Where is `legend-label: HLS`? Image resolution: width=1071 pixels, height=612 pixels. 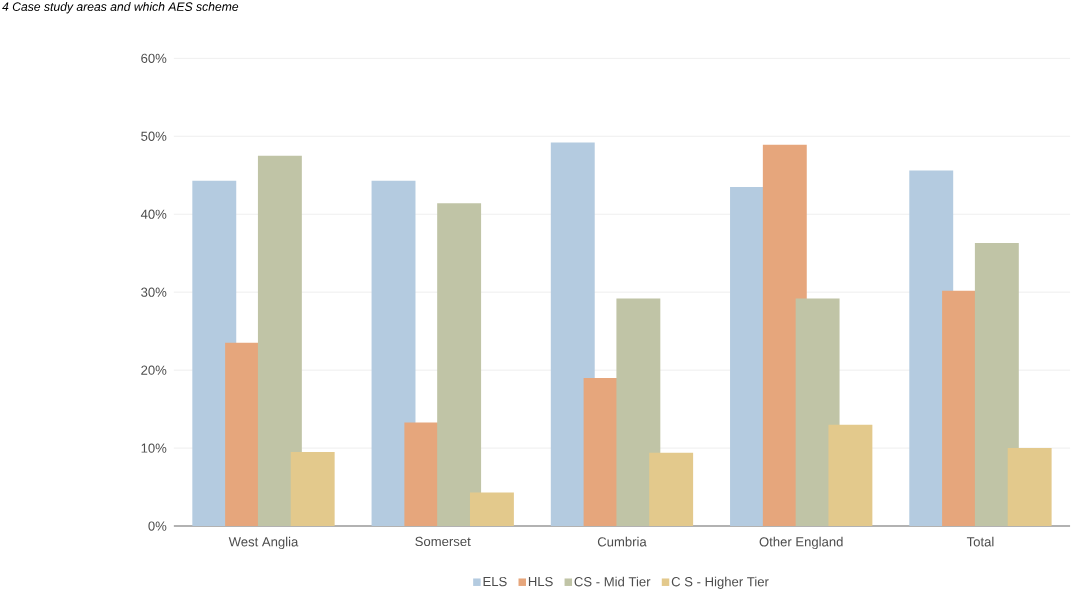
legend-label: HLS is located at coordinates (540, 582).